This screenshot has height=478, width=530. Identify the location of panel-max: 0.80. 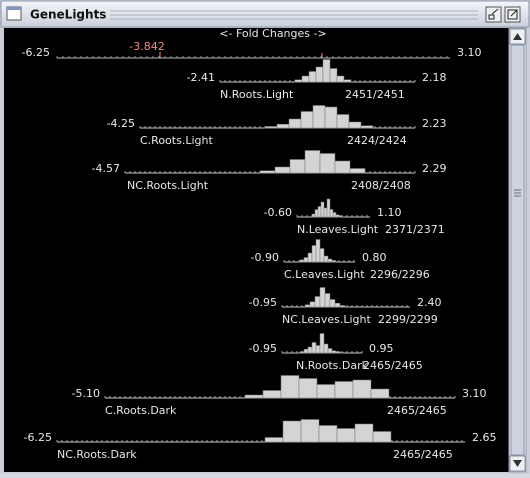
(374, 257).